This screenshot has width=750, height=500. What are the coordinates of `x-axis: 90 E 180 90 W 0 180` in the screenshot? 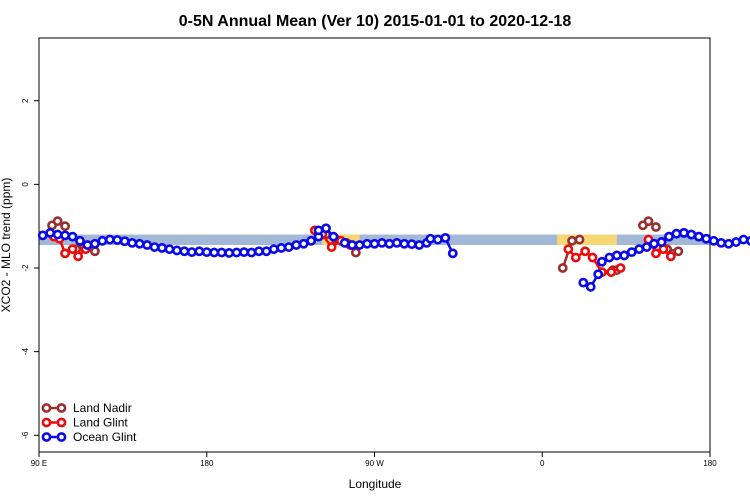 It's located at (374, 460).